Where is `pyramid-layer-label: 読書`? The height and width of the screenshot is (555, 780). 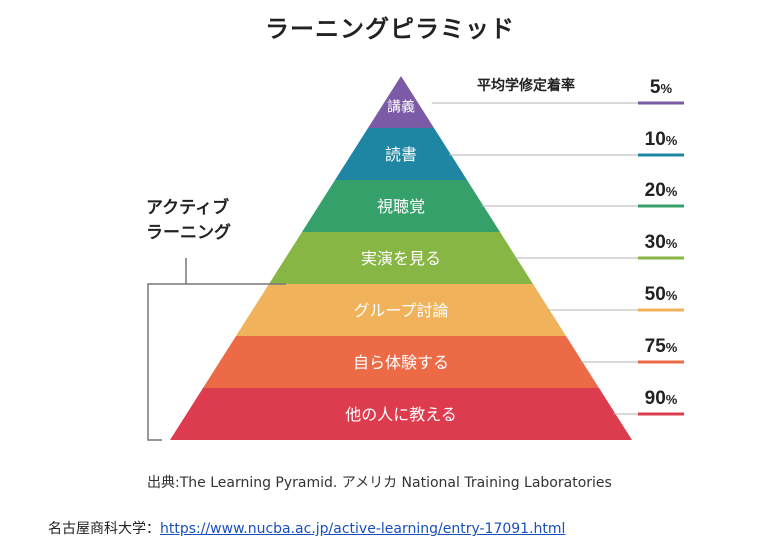 pyramid-layer-label: 読書 is located at coordinates (401, 154).